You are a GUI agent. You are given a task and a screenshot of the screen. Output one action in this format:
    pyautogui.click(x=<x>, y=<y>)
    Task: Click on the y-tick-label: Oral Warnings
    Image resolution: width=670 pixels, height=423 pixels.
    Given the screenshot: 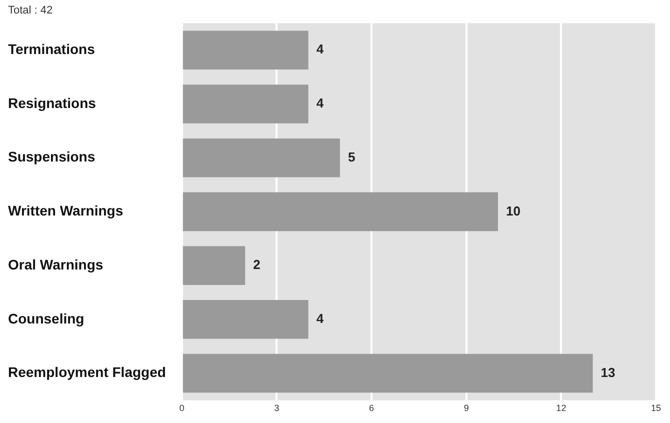 What is the action you would take?
    pyautogui.click(x=56, y=264)
    